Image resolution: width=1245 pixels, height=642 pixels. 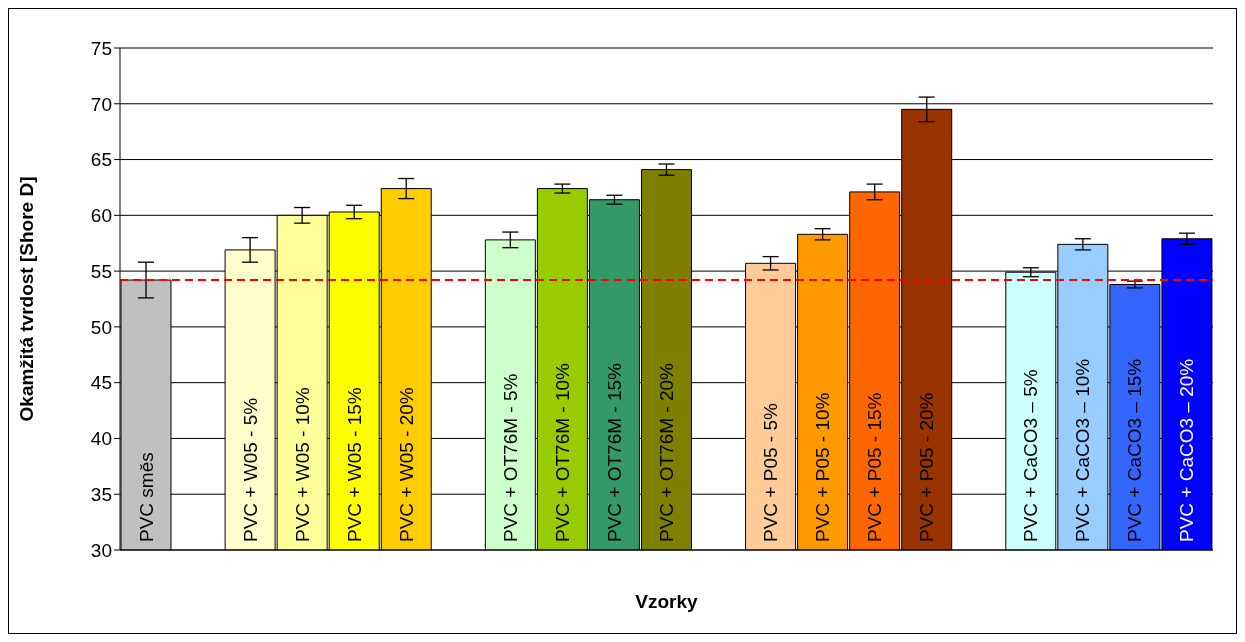 I want to click on x-tick-label: PVC + P05 - 15%, so click(x=875, y=467).